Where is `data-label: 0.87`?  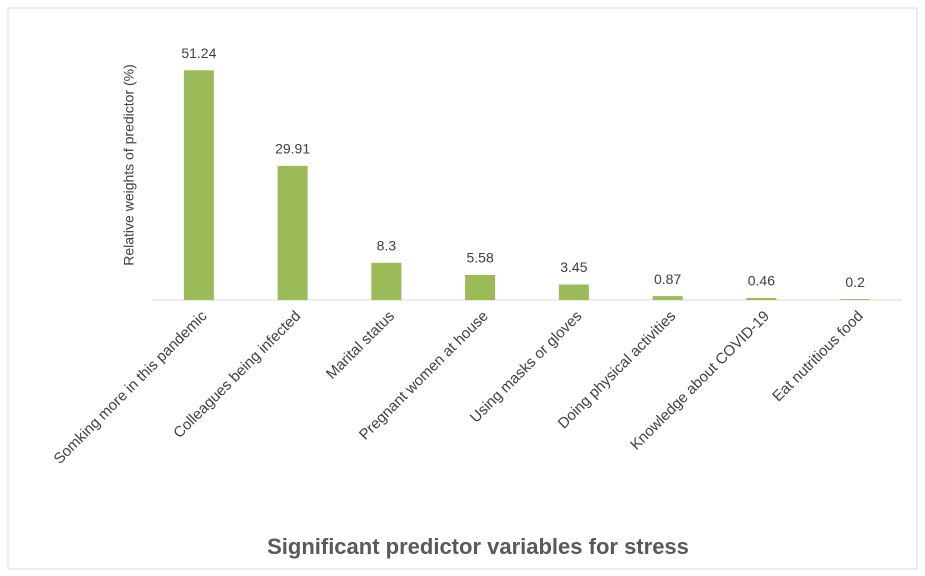 data-label: 0.87 is located at coordinates (667, 279).